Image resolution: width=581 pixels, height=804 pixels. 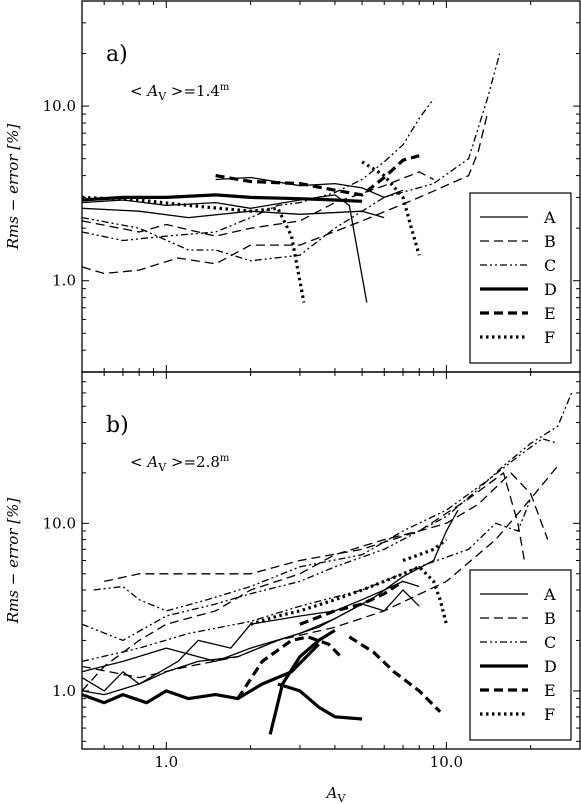 What do you see at coordinates (117, 425) in the screenshot?
I see `panel-label: b)` at bounding box center [117, 425].